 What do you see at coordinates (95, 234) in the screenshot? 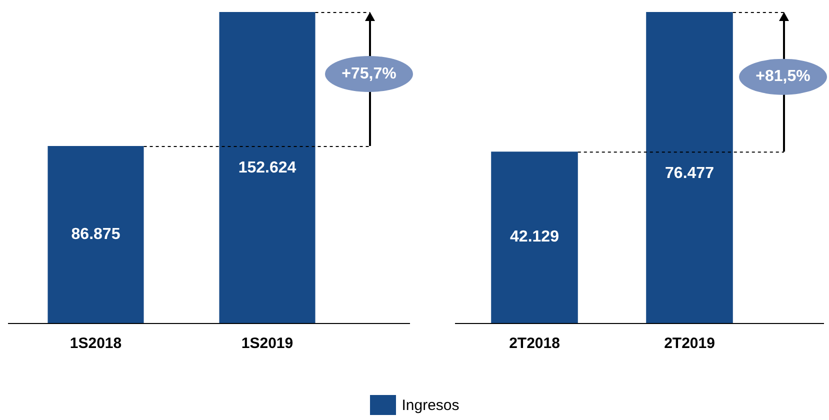
I see `data-label: 86.875` at bounding box center [95, 234].